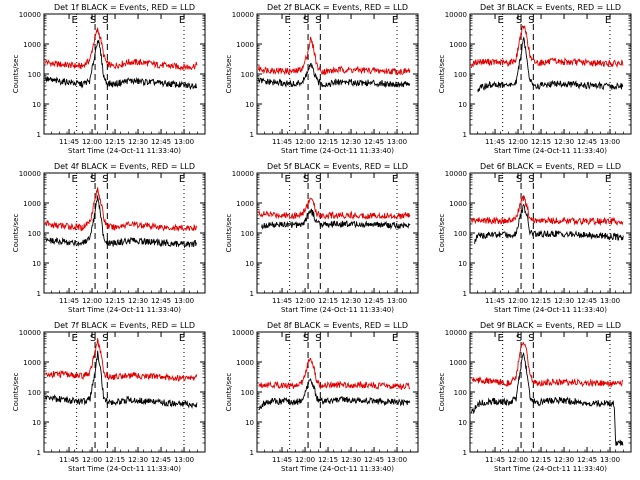  I want to click on chart-title: Det 5f BLACK = Events, RED = LLD, so click(337, 166).